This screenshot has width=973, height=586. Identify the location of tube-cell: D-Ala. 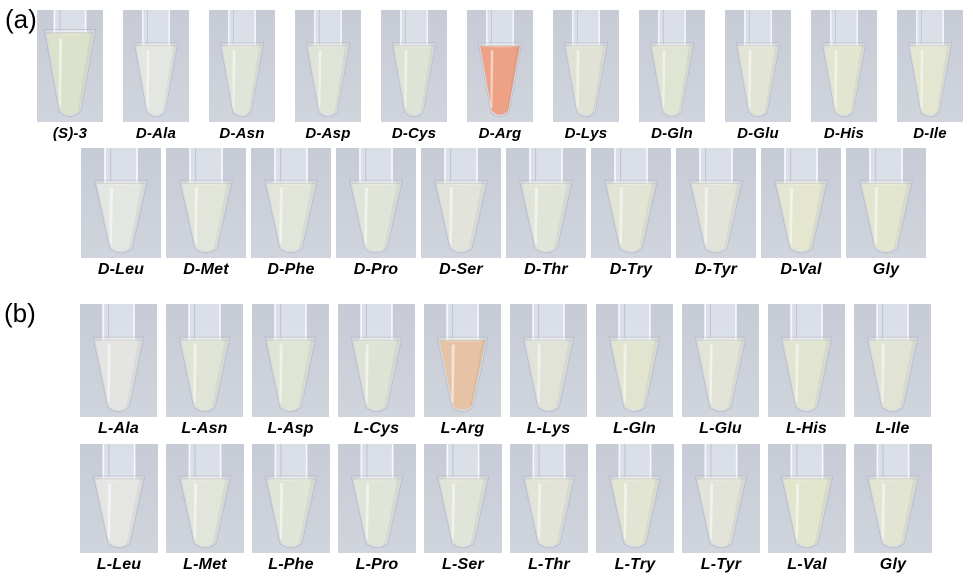
(156, 76).